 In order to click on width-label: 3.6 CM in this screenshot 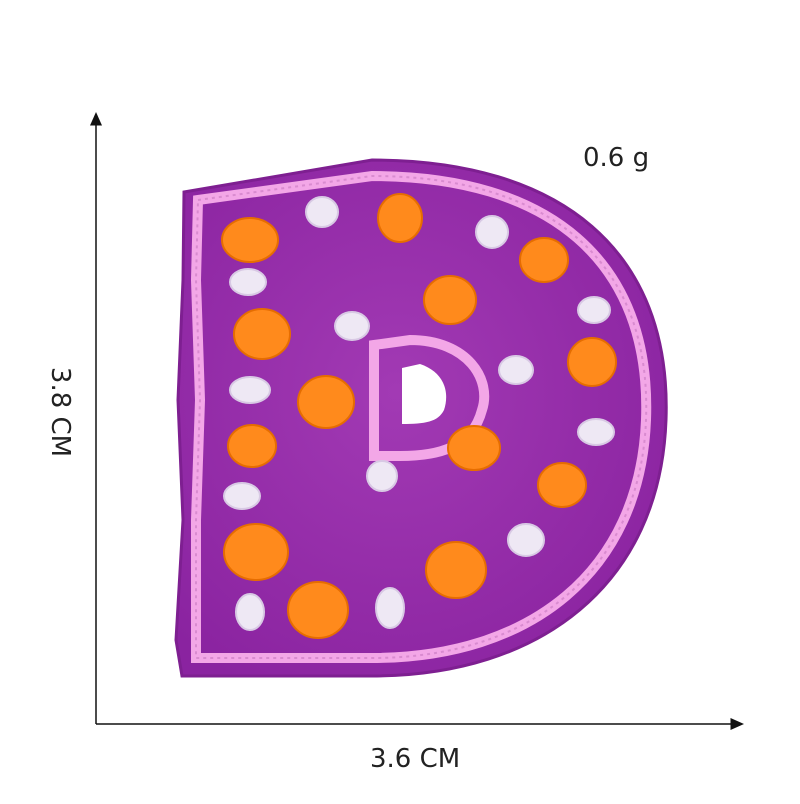, I will do `click(415, 759)`.